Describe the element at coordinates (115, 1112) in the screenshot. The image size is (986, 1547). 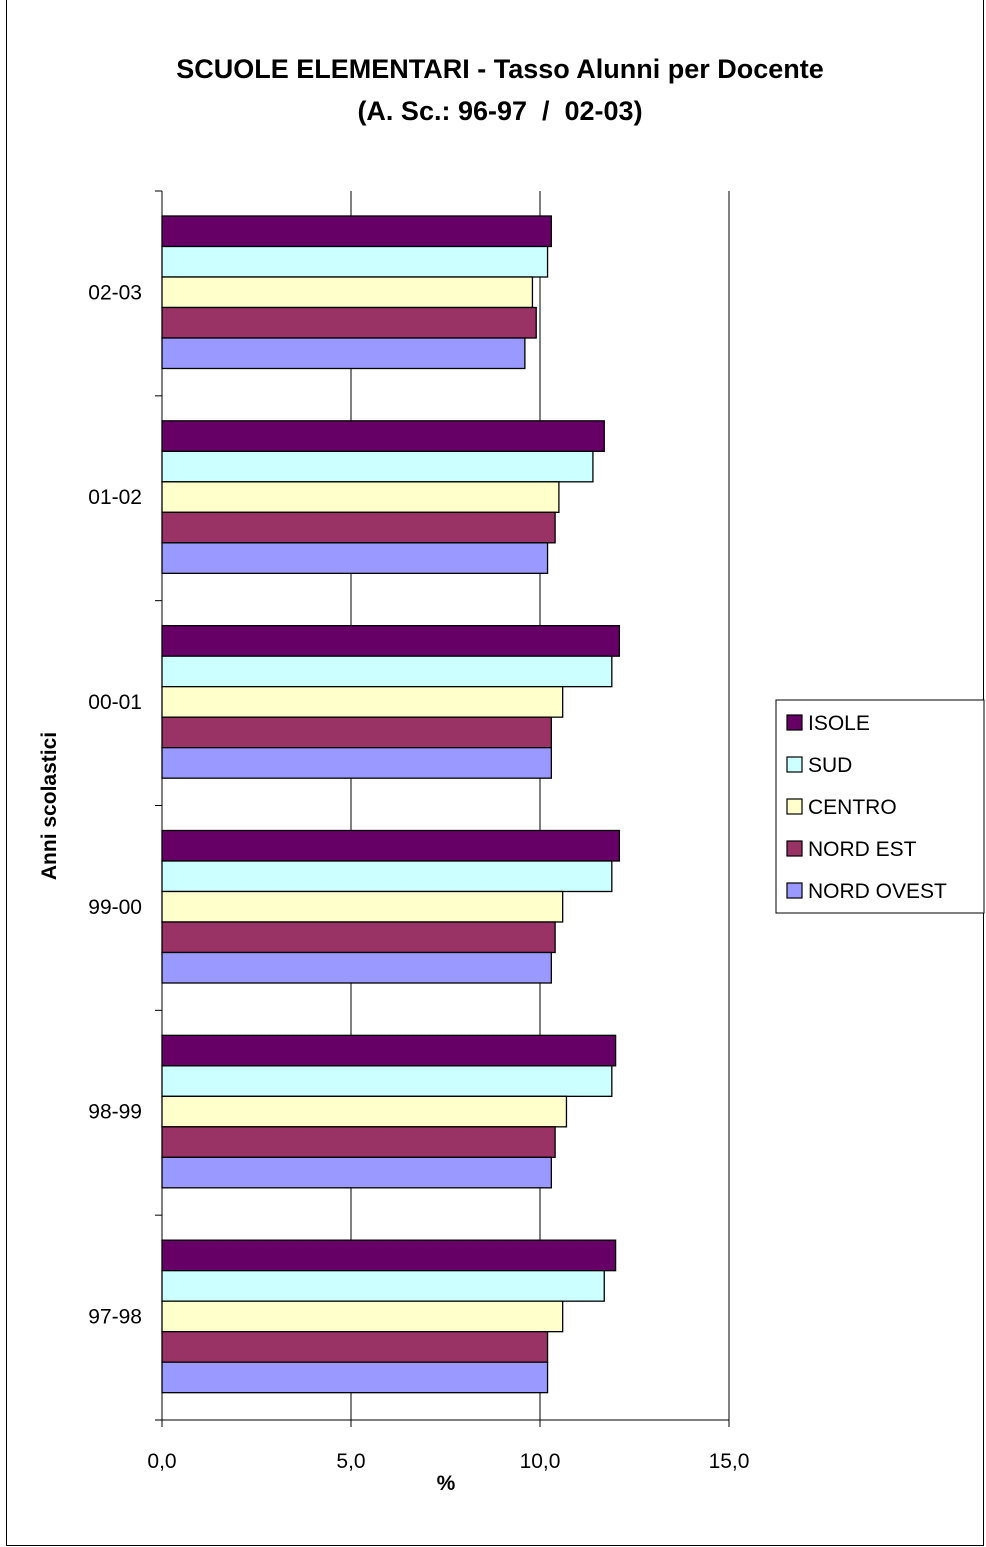
I see `y-tick-label: 98-99` at that location.